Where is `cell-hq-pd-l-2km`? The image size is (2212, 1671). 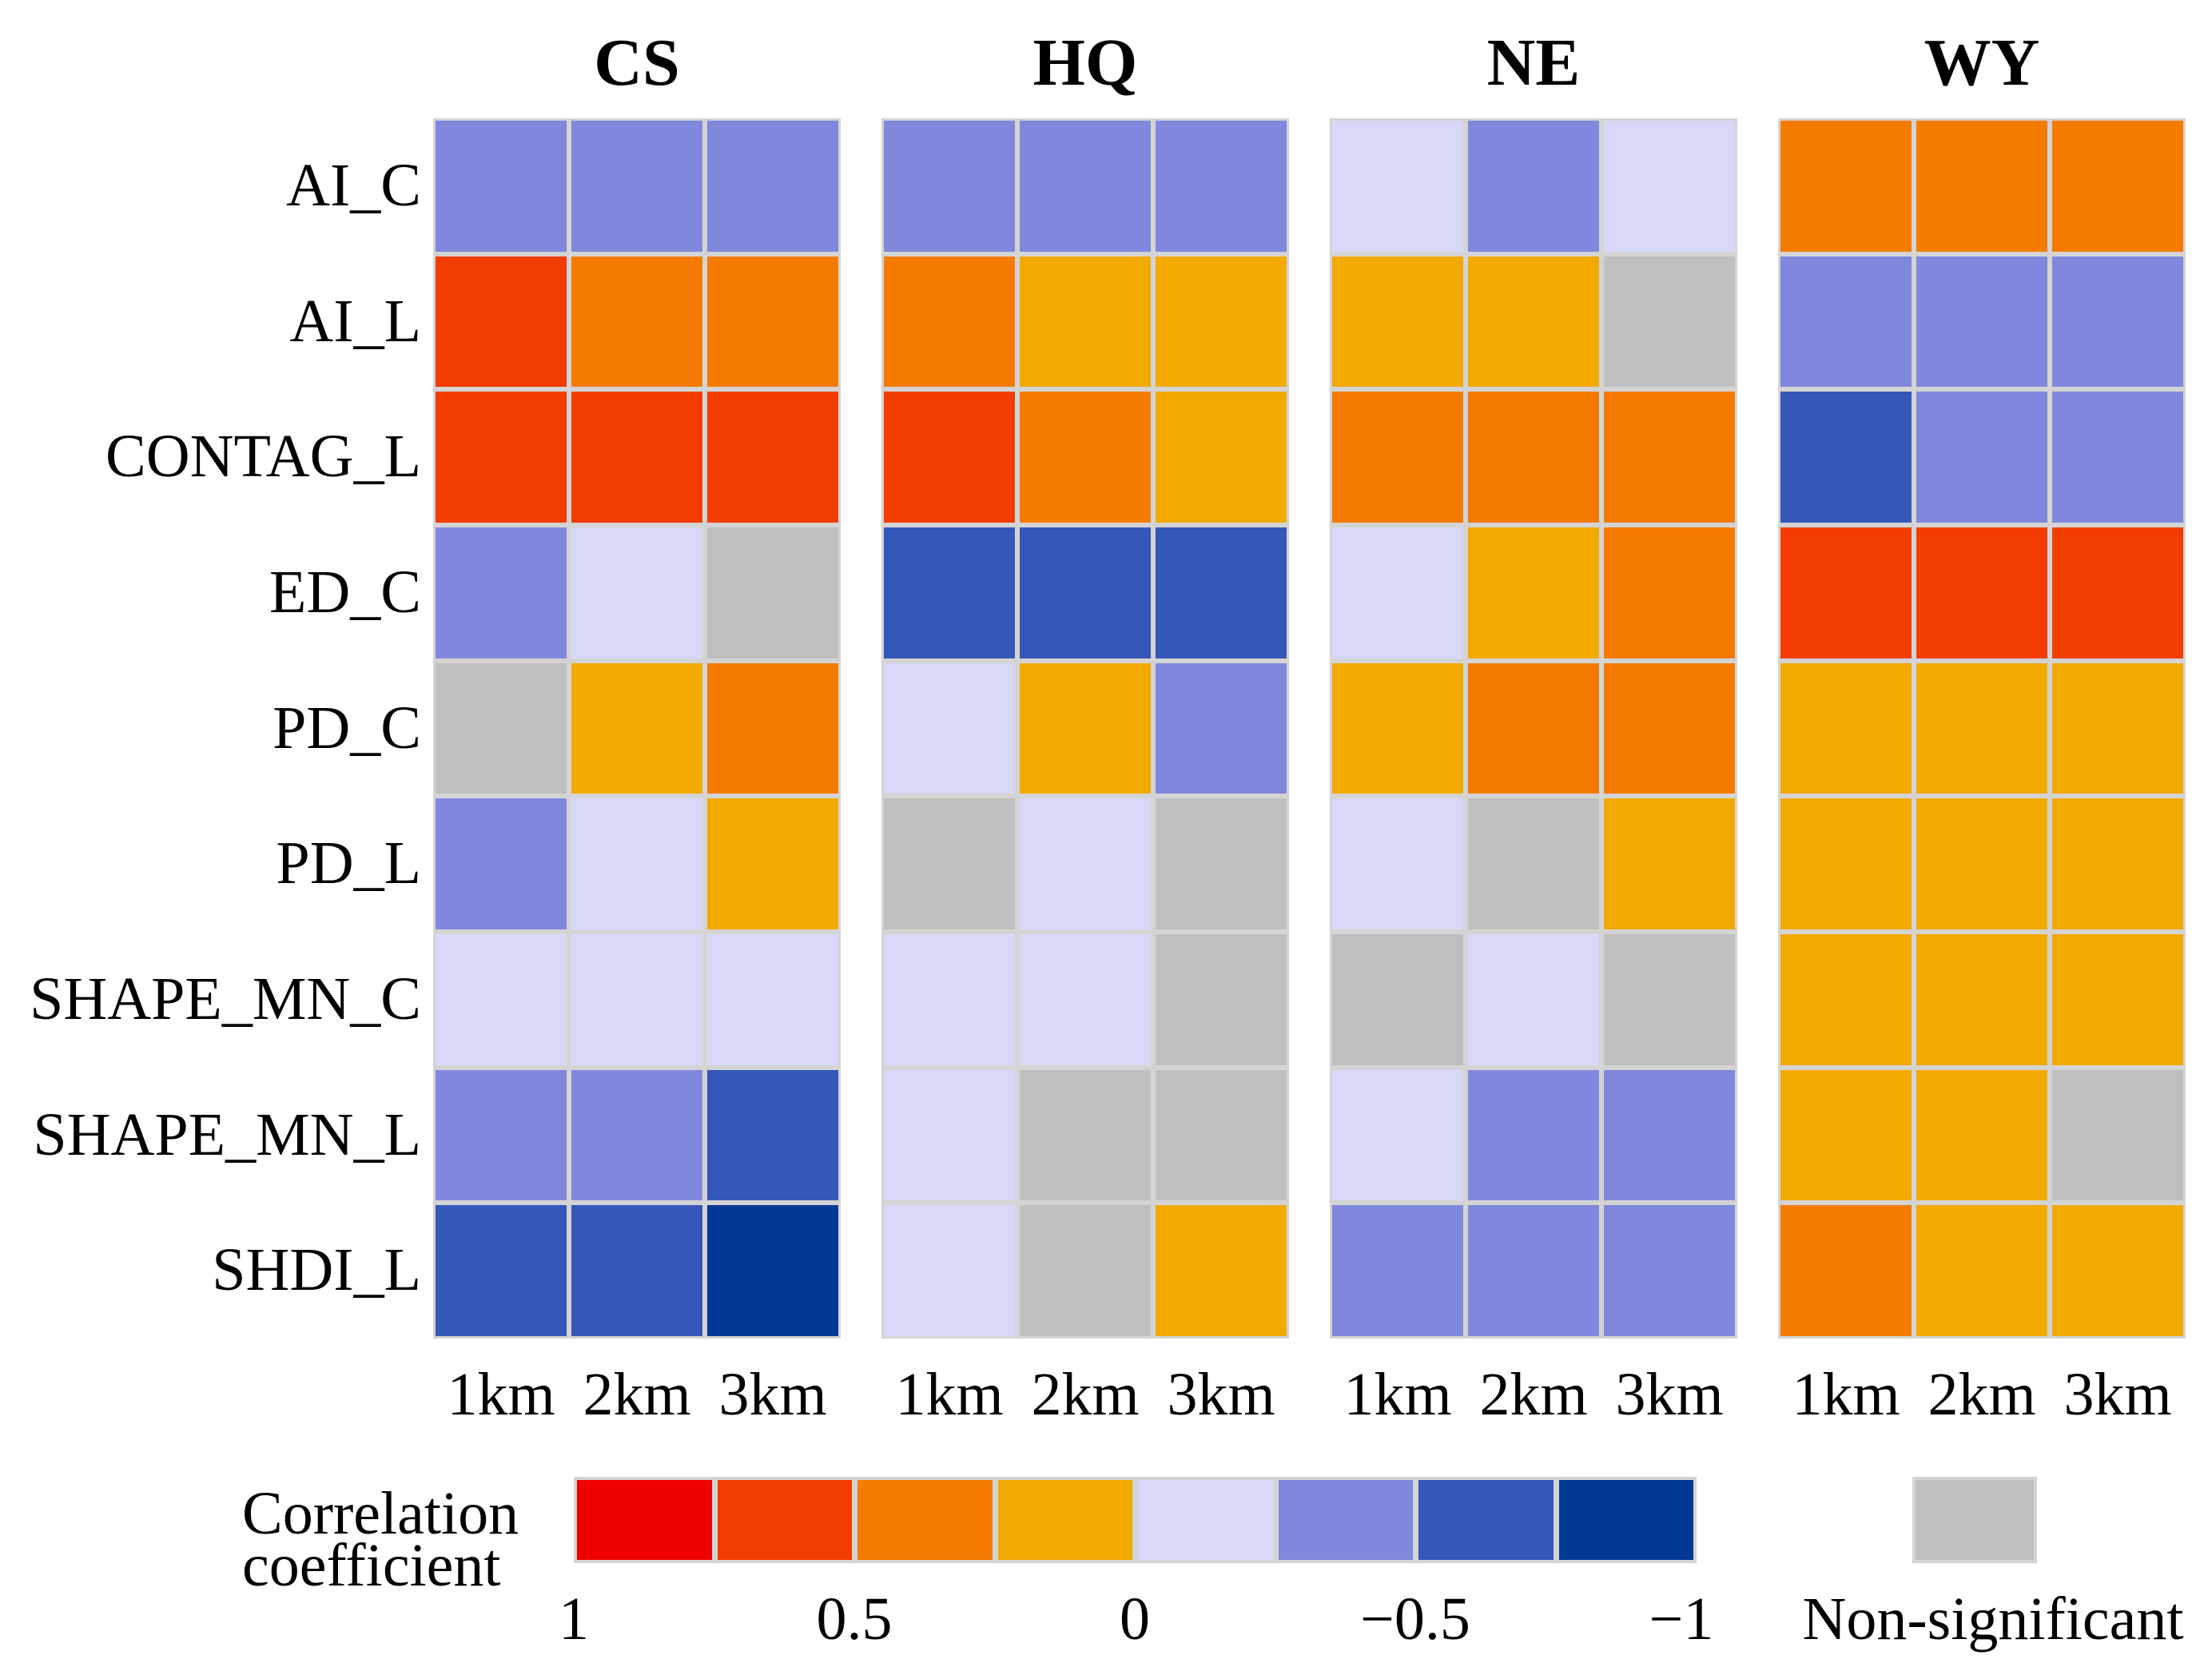 cell-hq-pd-l-2km is located at coordinates (1085, 863).